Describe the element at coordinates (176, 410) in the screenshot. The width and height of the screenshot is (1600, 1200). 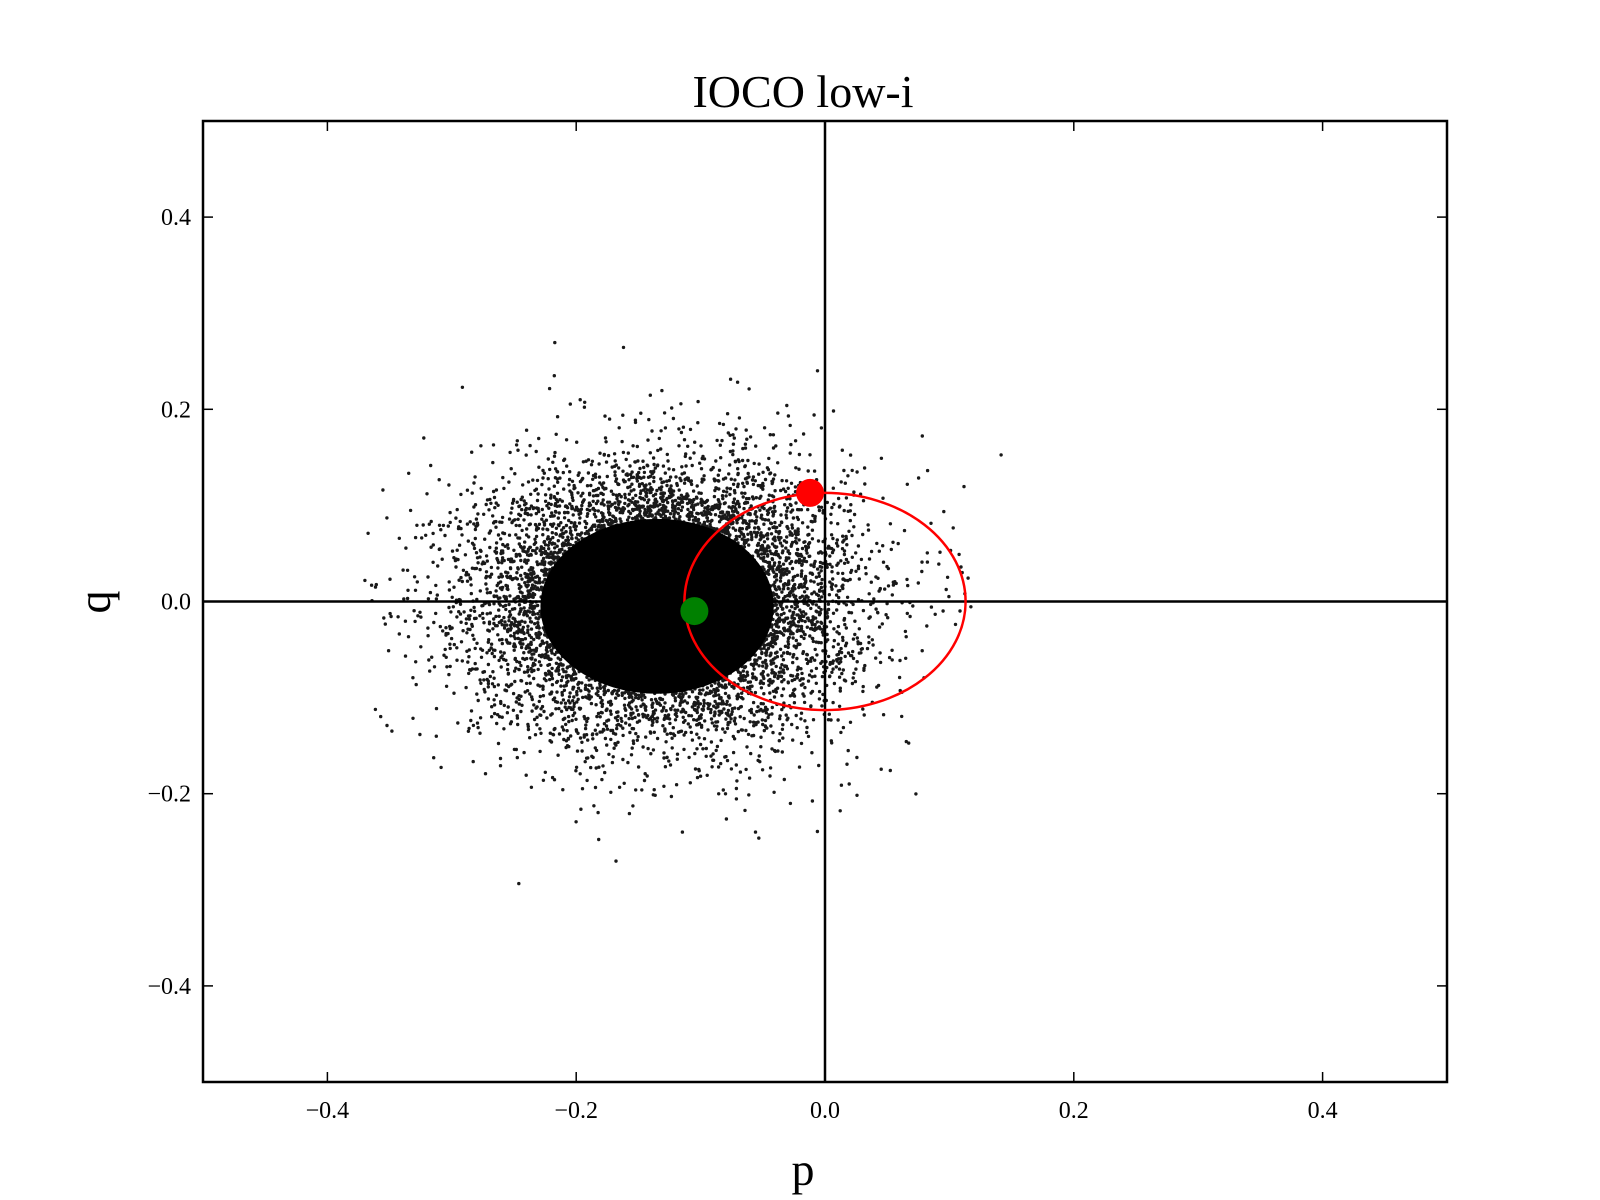
I see `y-tick-label: 0.2` at that location.